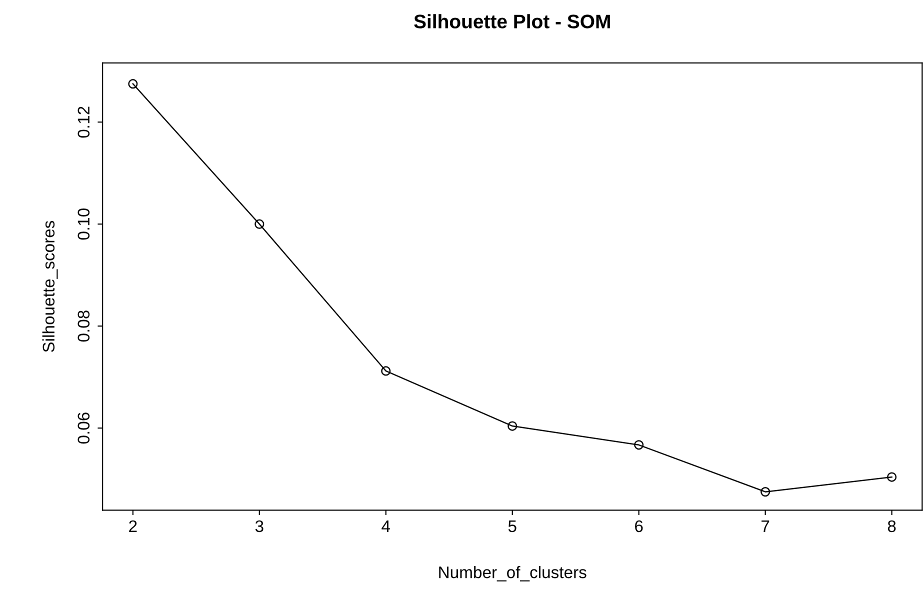 The height and width of the screenshot is (611, 924). Describe the element at coordinates (892, 526) in the screenshot. I see `x-tick-label: 8` at that location.